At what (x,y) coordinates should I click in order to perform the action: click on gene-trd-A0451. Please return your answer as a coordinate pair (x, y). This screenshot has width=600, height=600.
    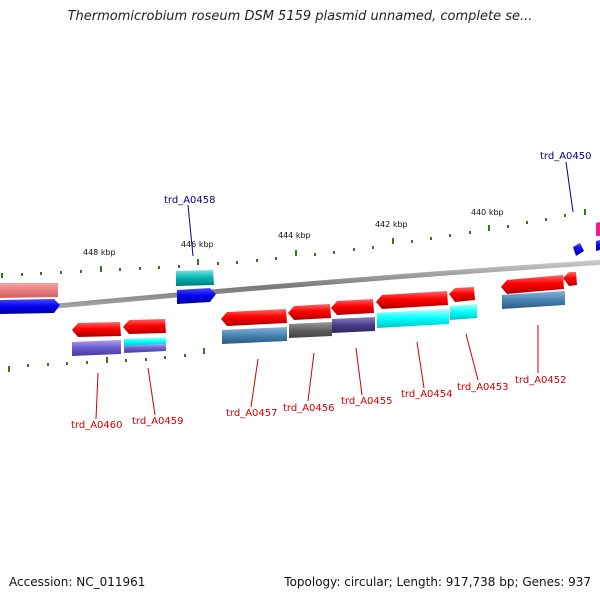
    Looking at the image, I should click on (570, 279).